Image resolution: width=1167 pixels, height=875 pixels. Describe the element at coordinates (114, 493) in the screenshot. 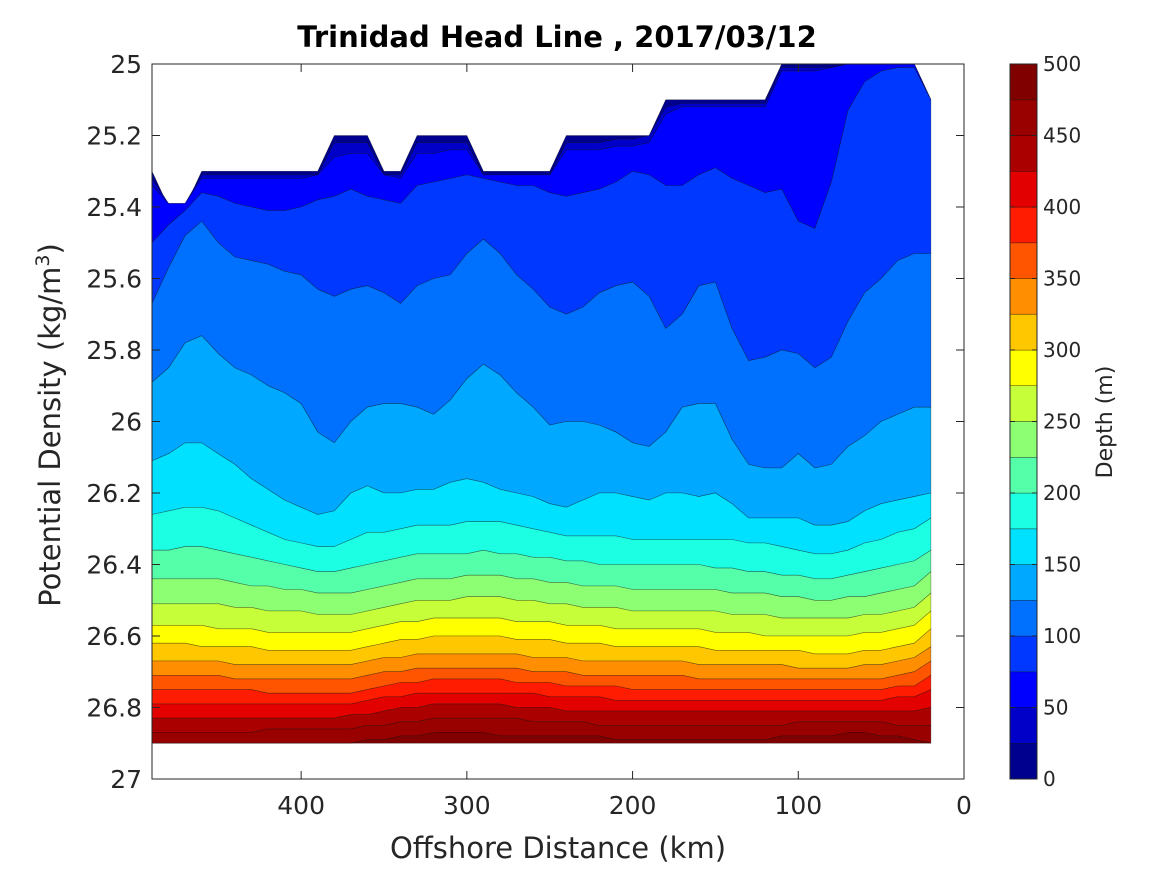

I see `y-tick-label-6: 26.2` at that location.